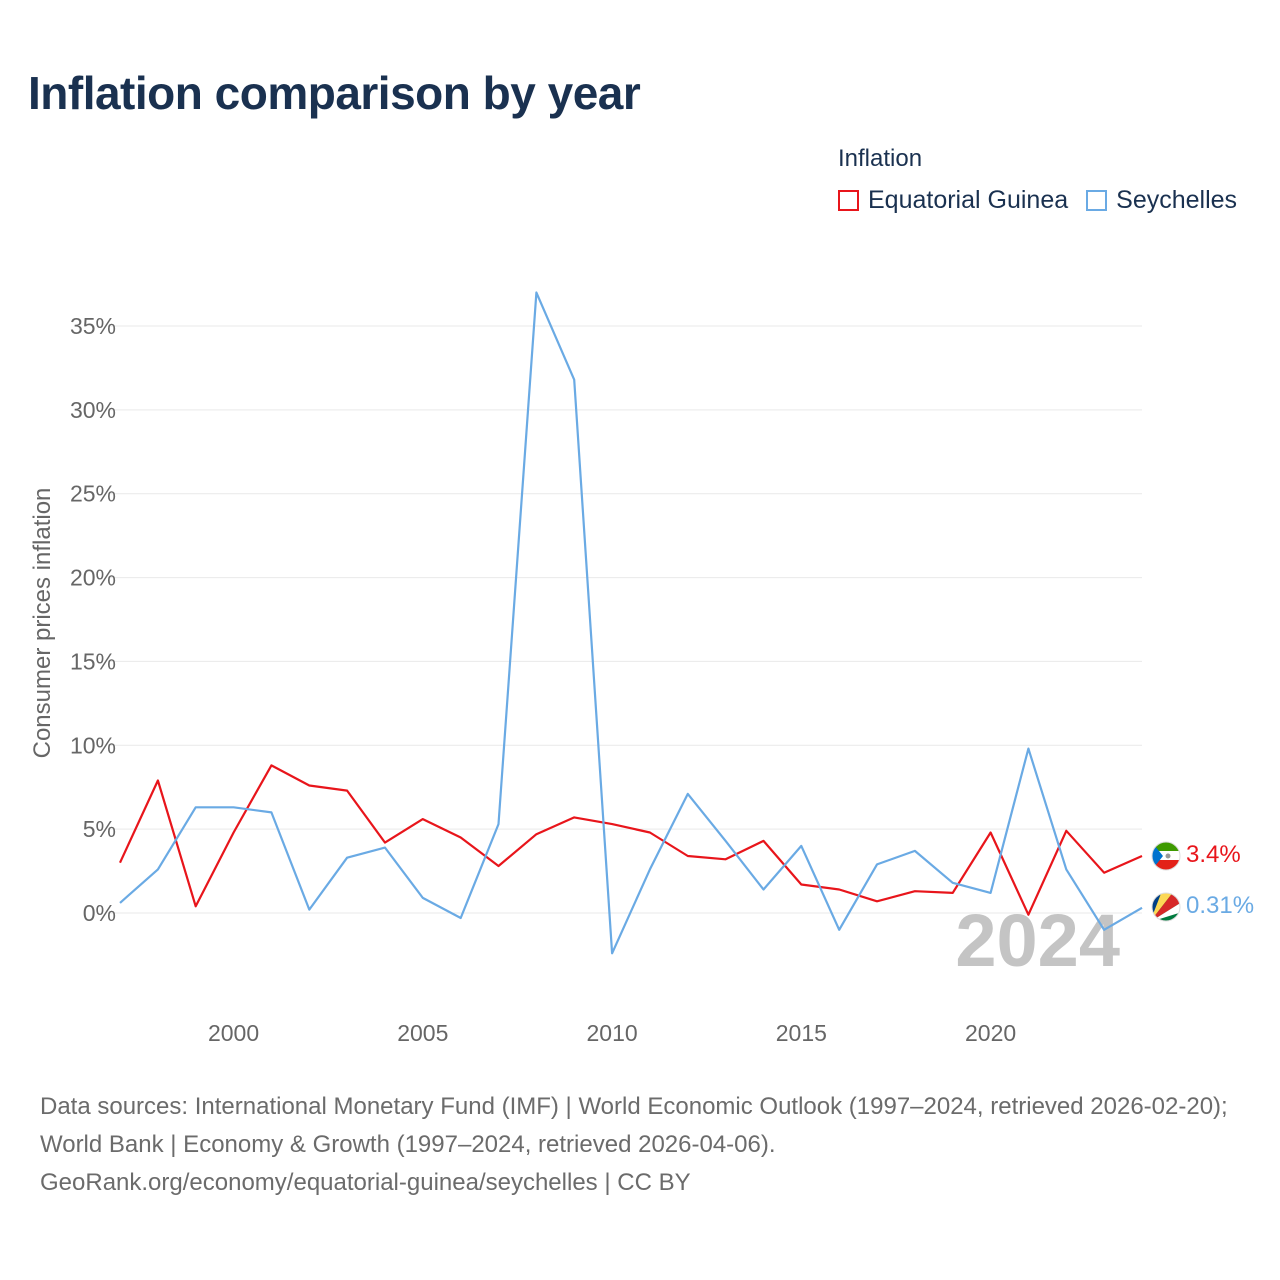 This screenshot has height=1280, width=1280. I want to click on end-label-seychelles: 0.31%, so click(1220, 905).